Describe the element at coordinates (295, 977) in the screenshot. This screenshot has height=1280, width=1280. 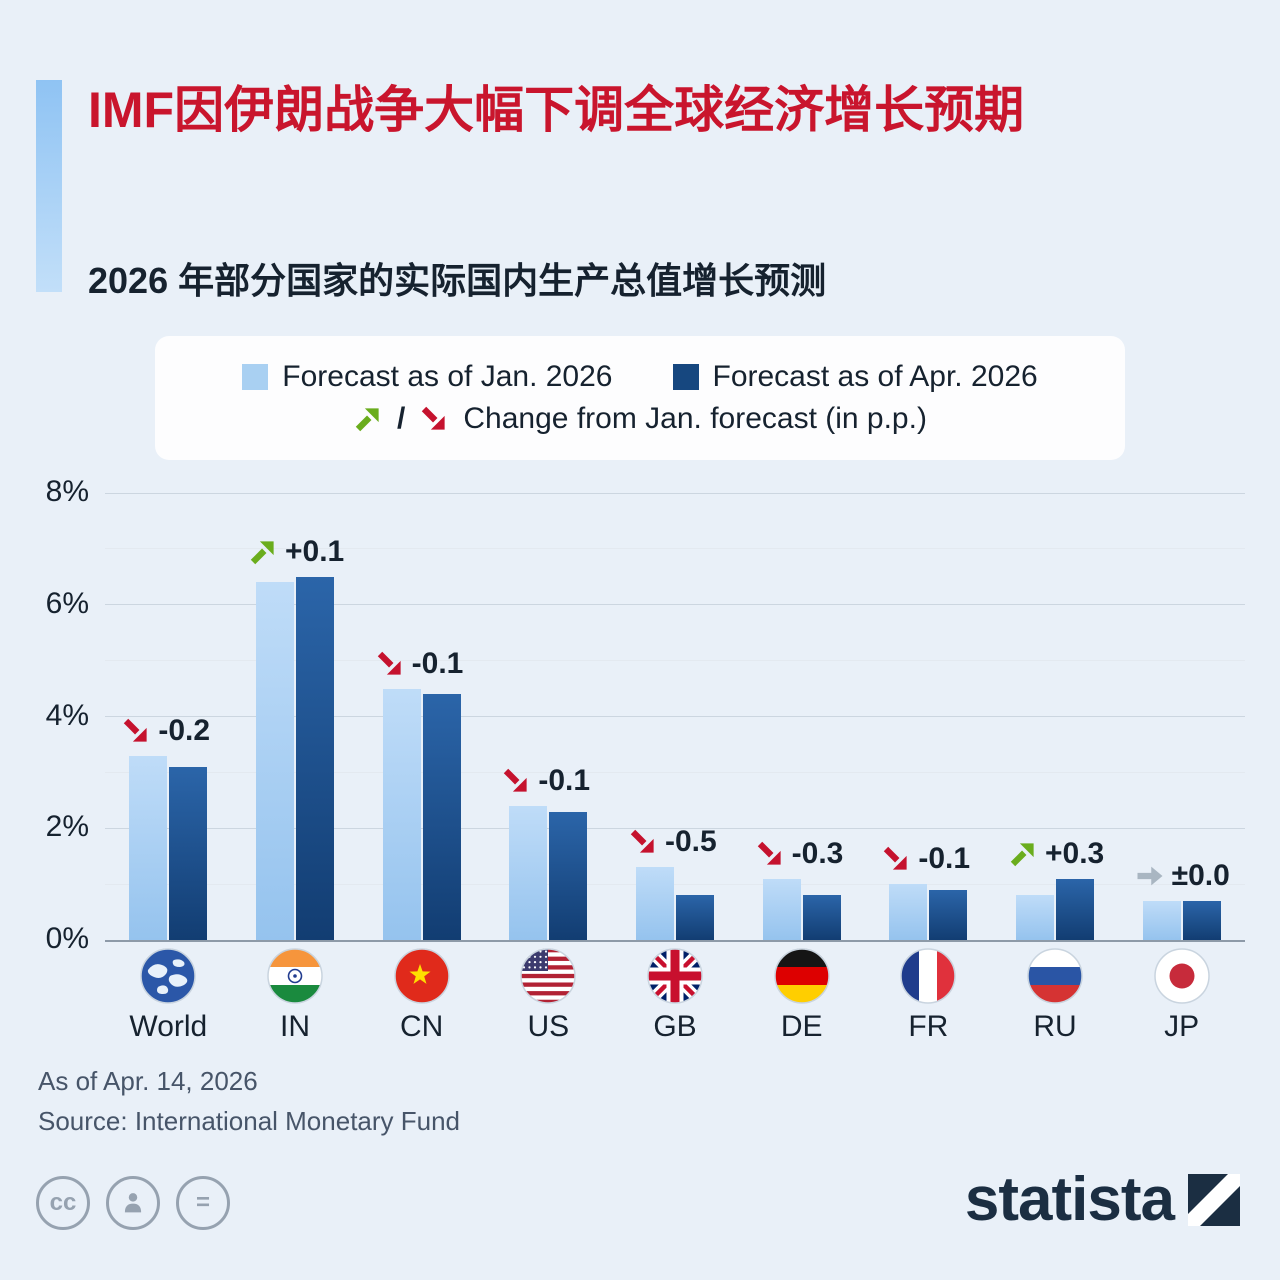
I see `india-flag-icon` at that location.